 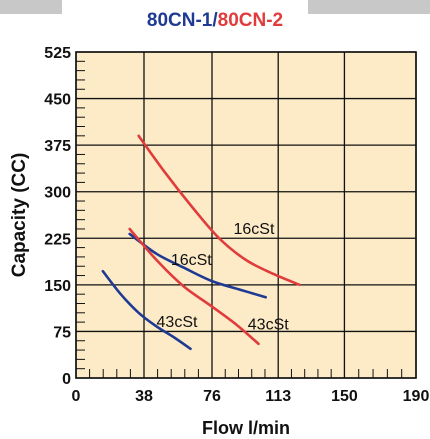 I want to click on y-tick-label-3: 225, so click(x=57, y=239).